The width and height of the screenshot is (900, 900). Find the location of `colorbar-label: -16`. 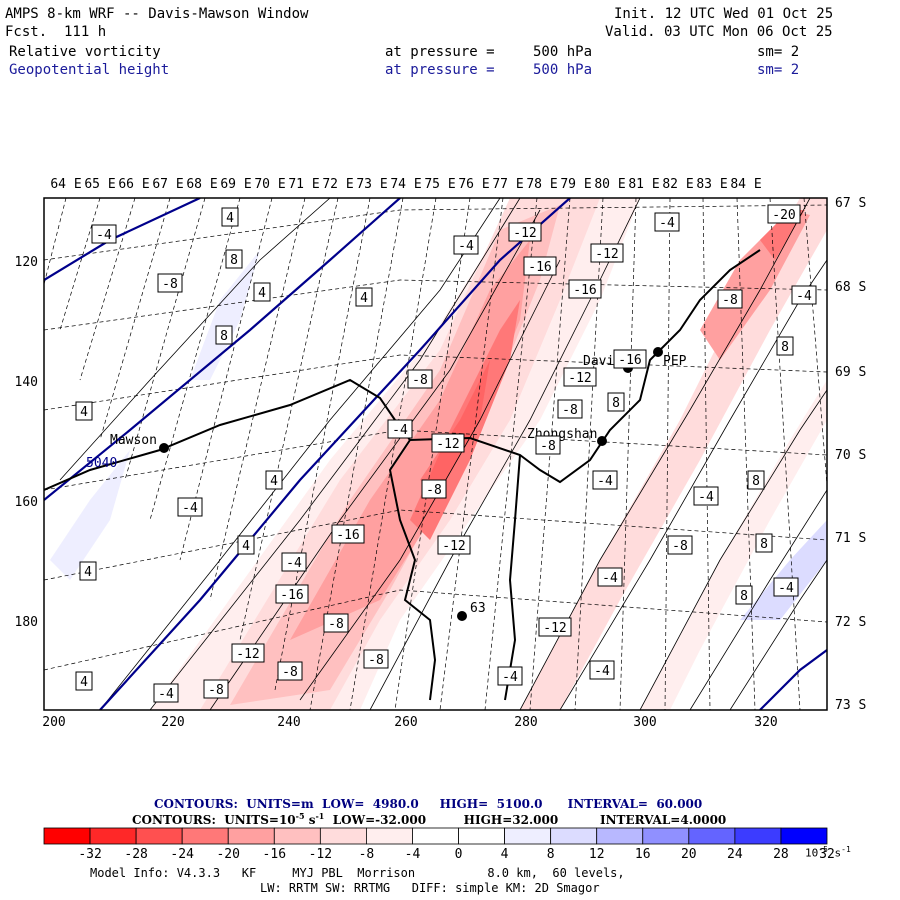

colorbar-label: -16 is located at coordinates (274, 854).